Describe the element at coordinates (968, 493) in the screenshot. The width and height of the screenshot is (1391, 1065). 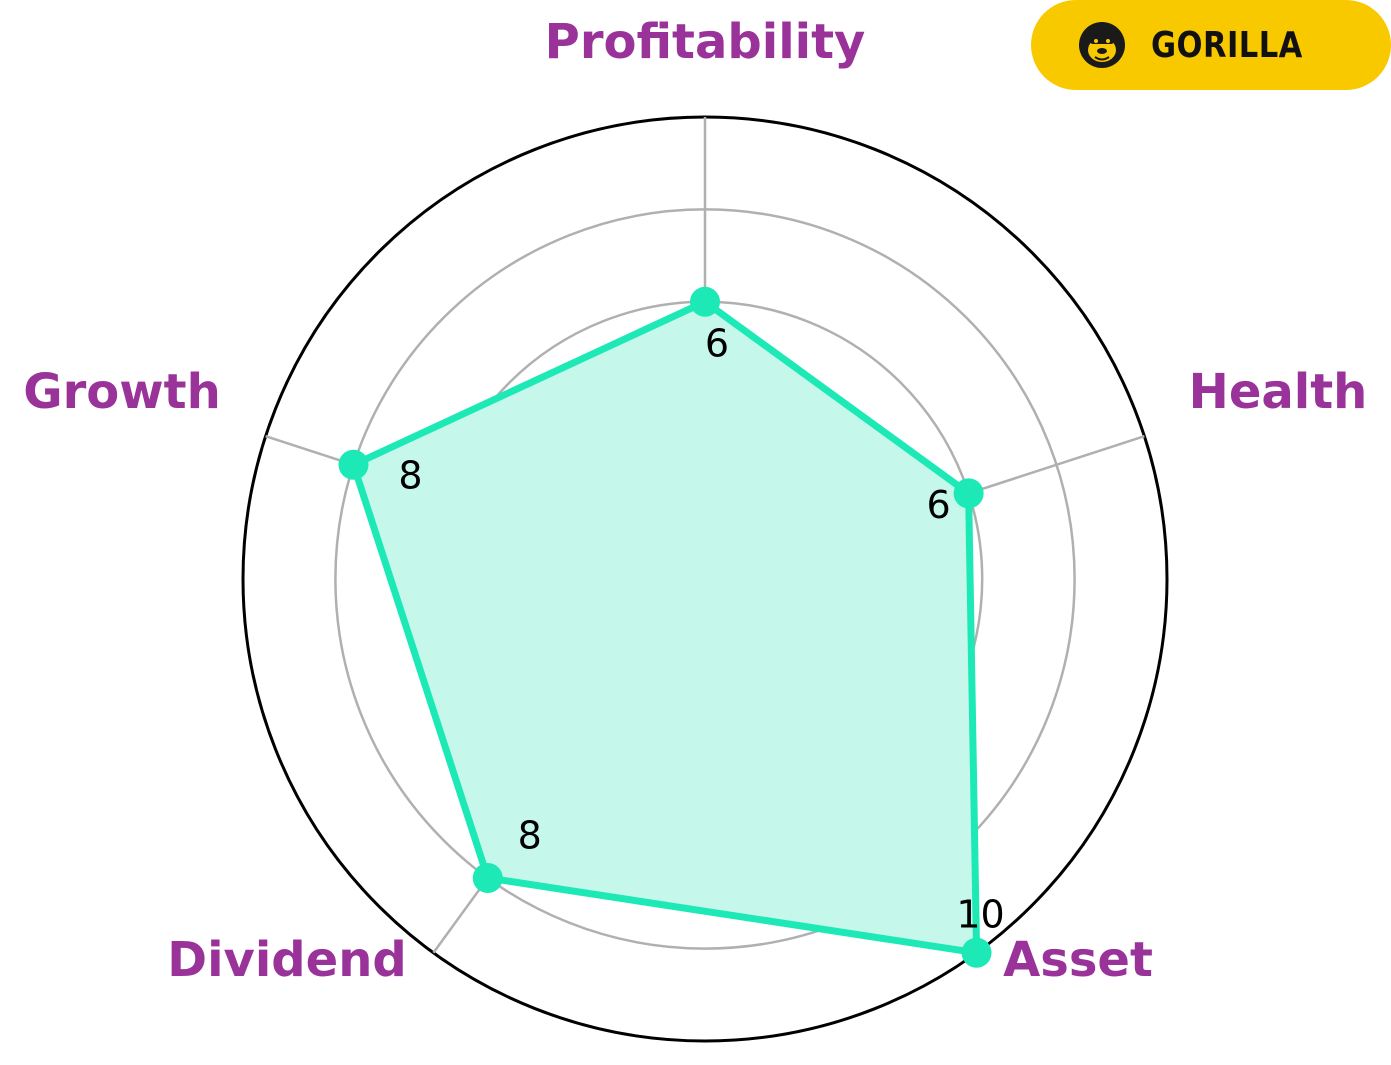
I see `point-health` at that location.